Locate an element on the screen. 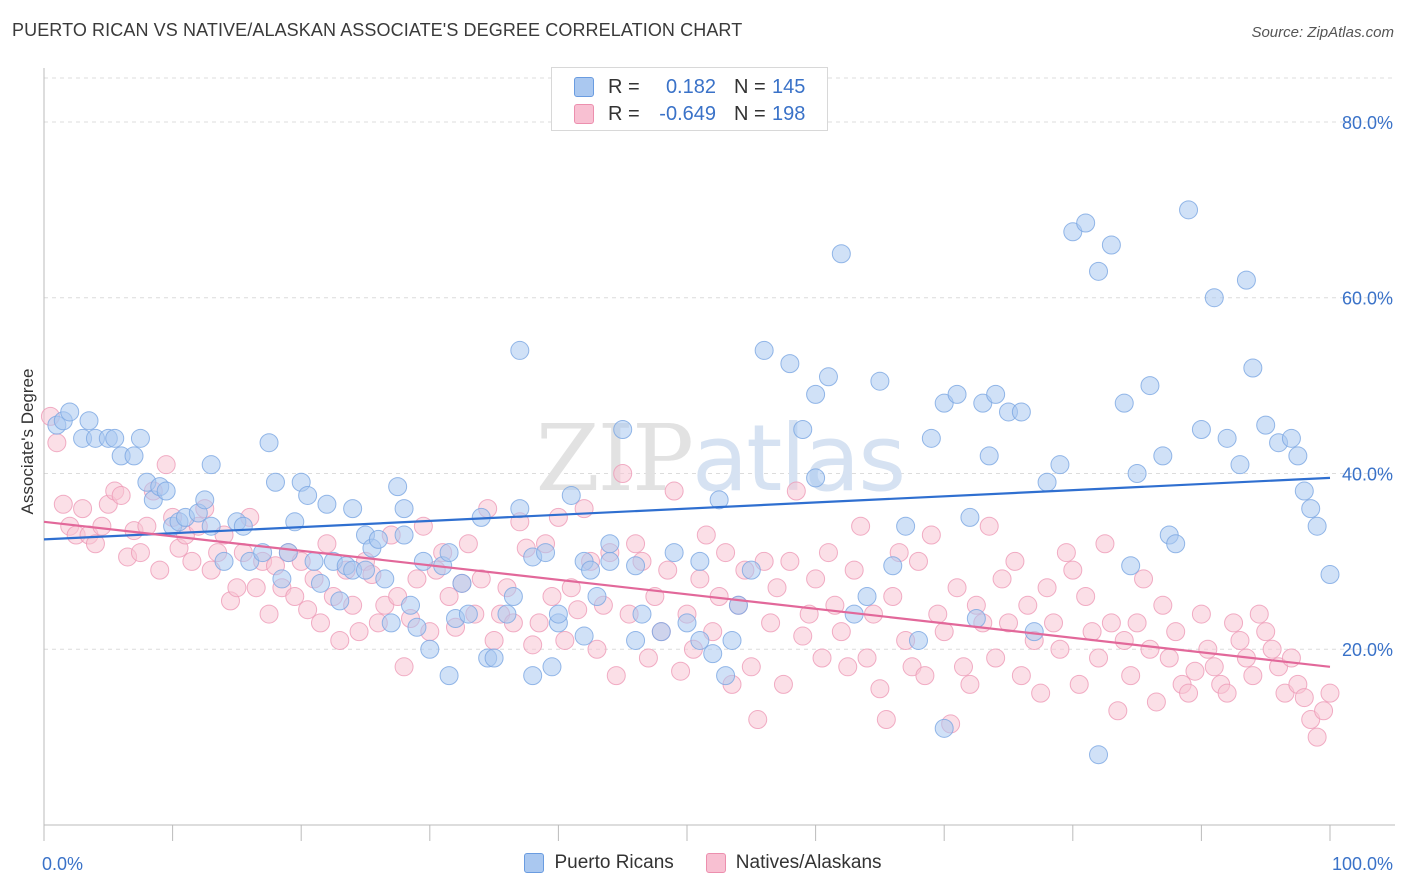 Image resolution: width=1406 pixels, height=892 pixels. legend-n-label: N = is located at coordinates (750, 113).